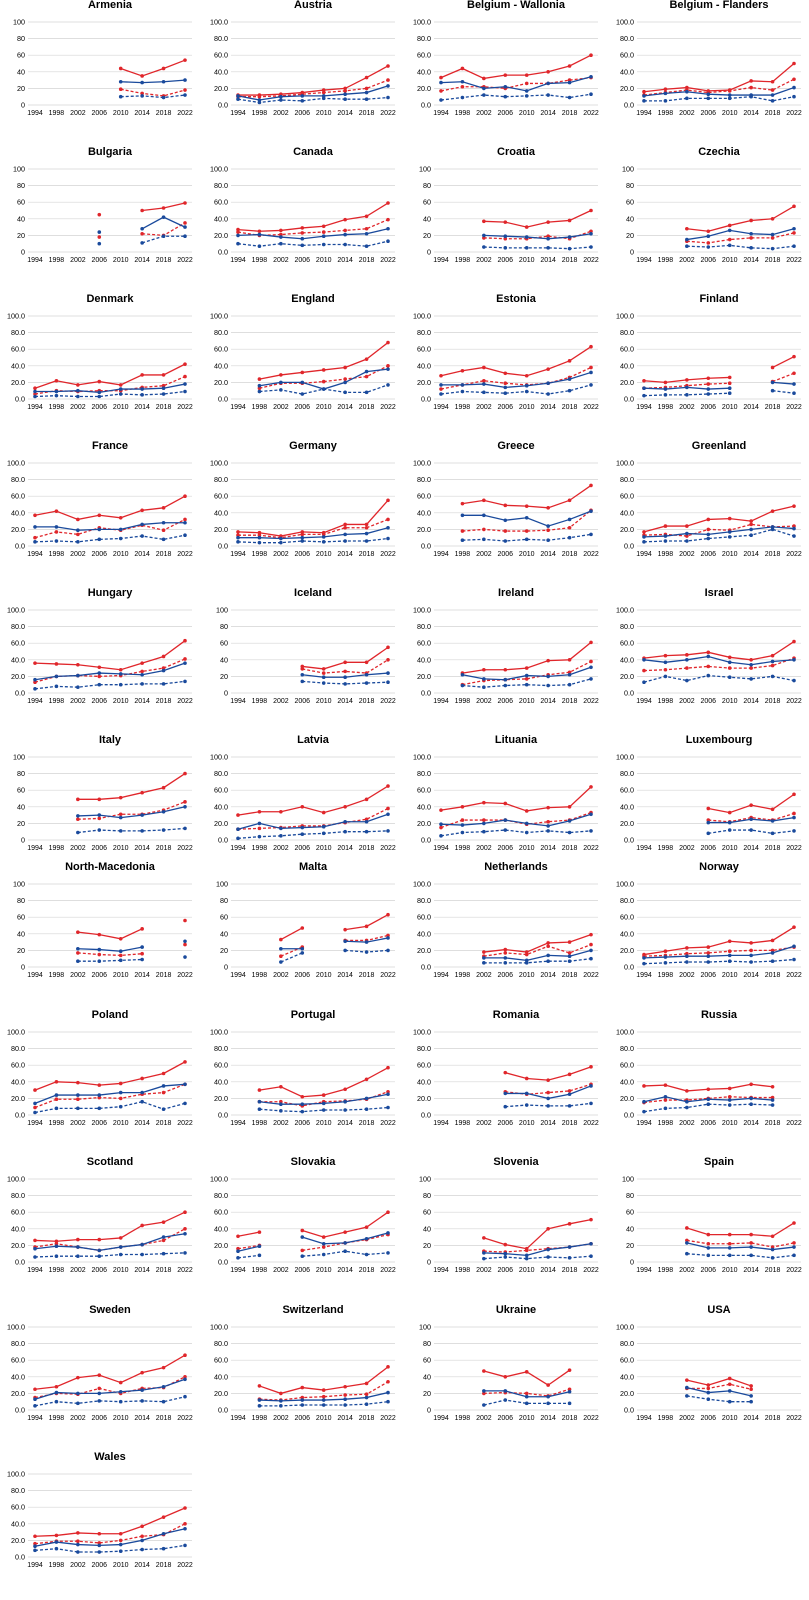  What do you see at coordinates (427, 1343) in the screenshot?
I see `y-tick-label: 80` at bounding box center [427, 1343].